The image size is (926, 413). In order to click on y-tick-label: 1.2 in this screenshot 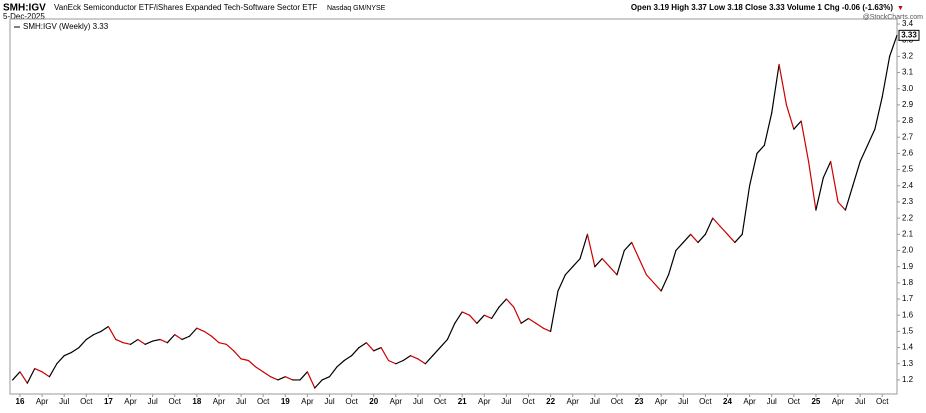, I will do `click(908, 379)`.